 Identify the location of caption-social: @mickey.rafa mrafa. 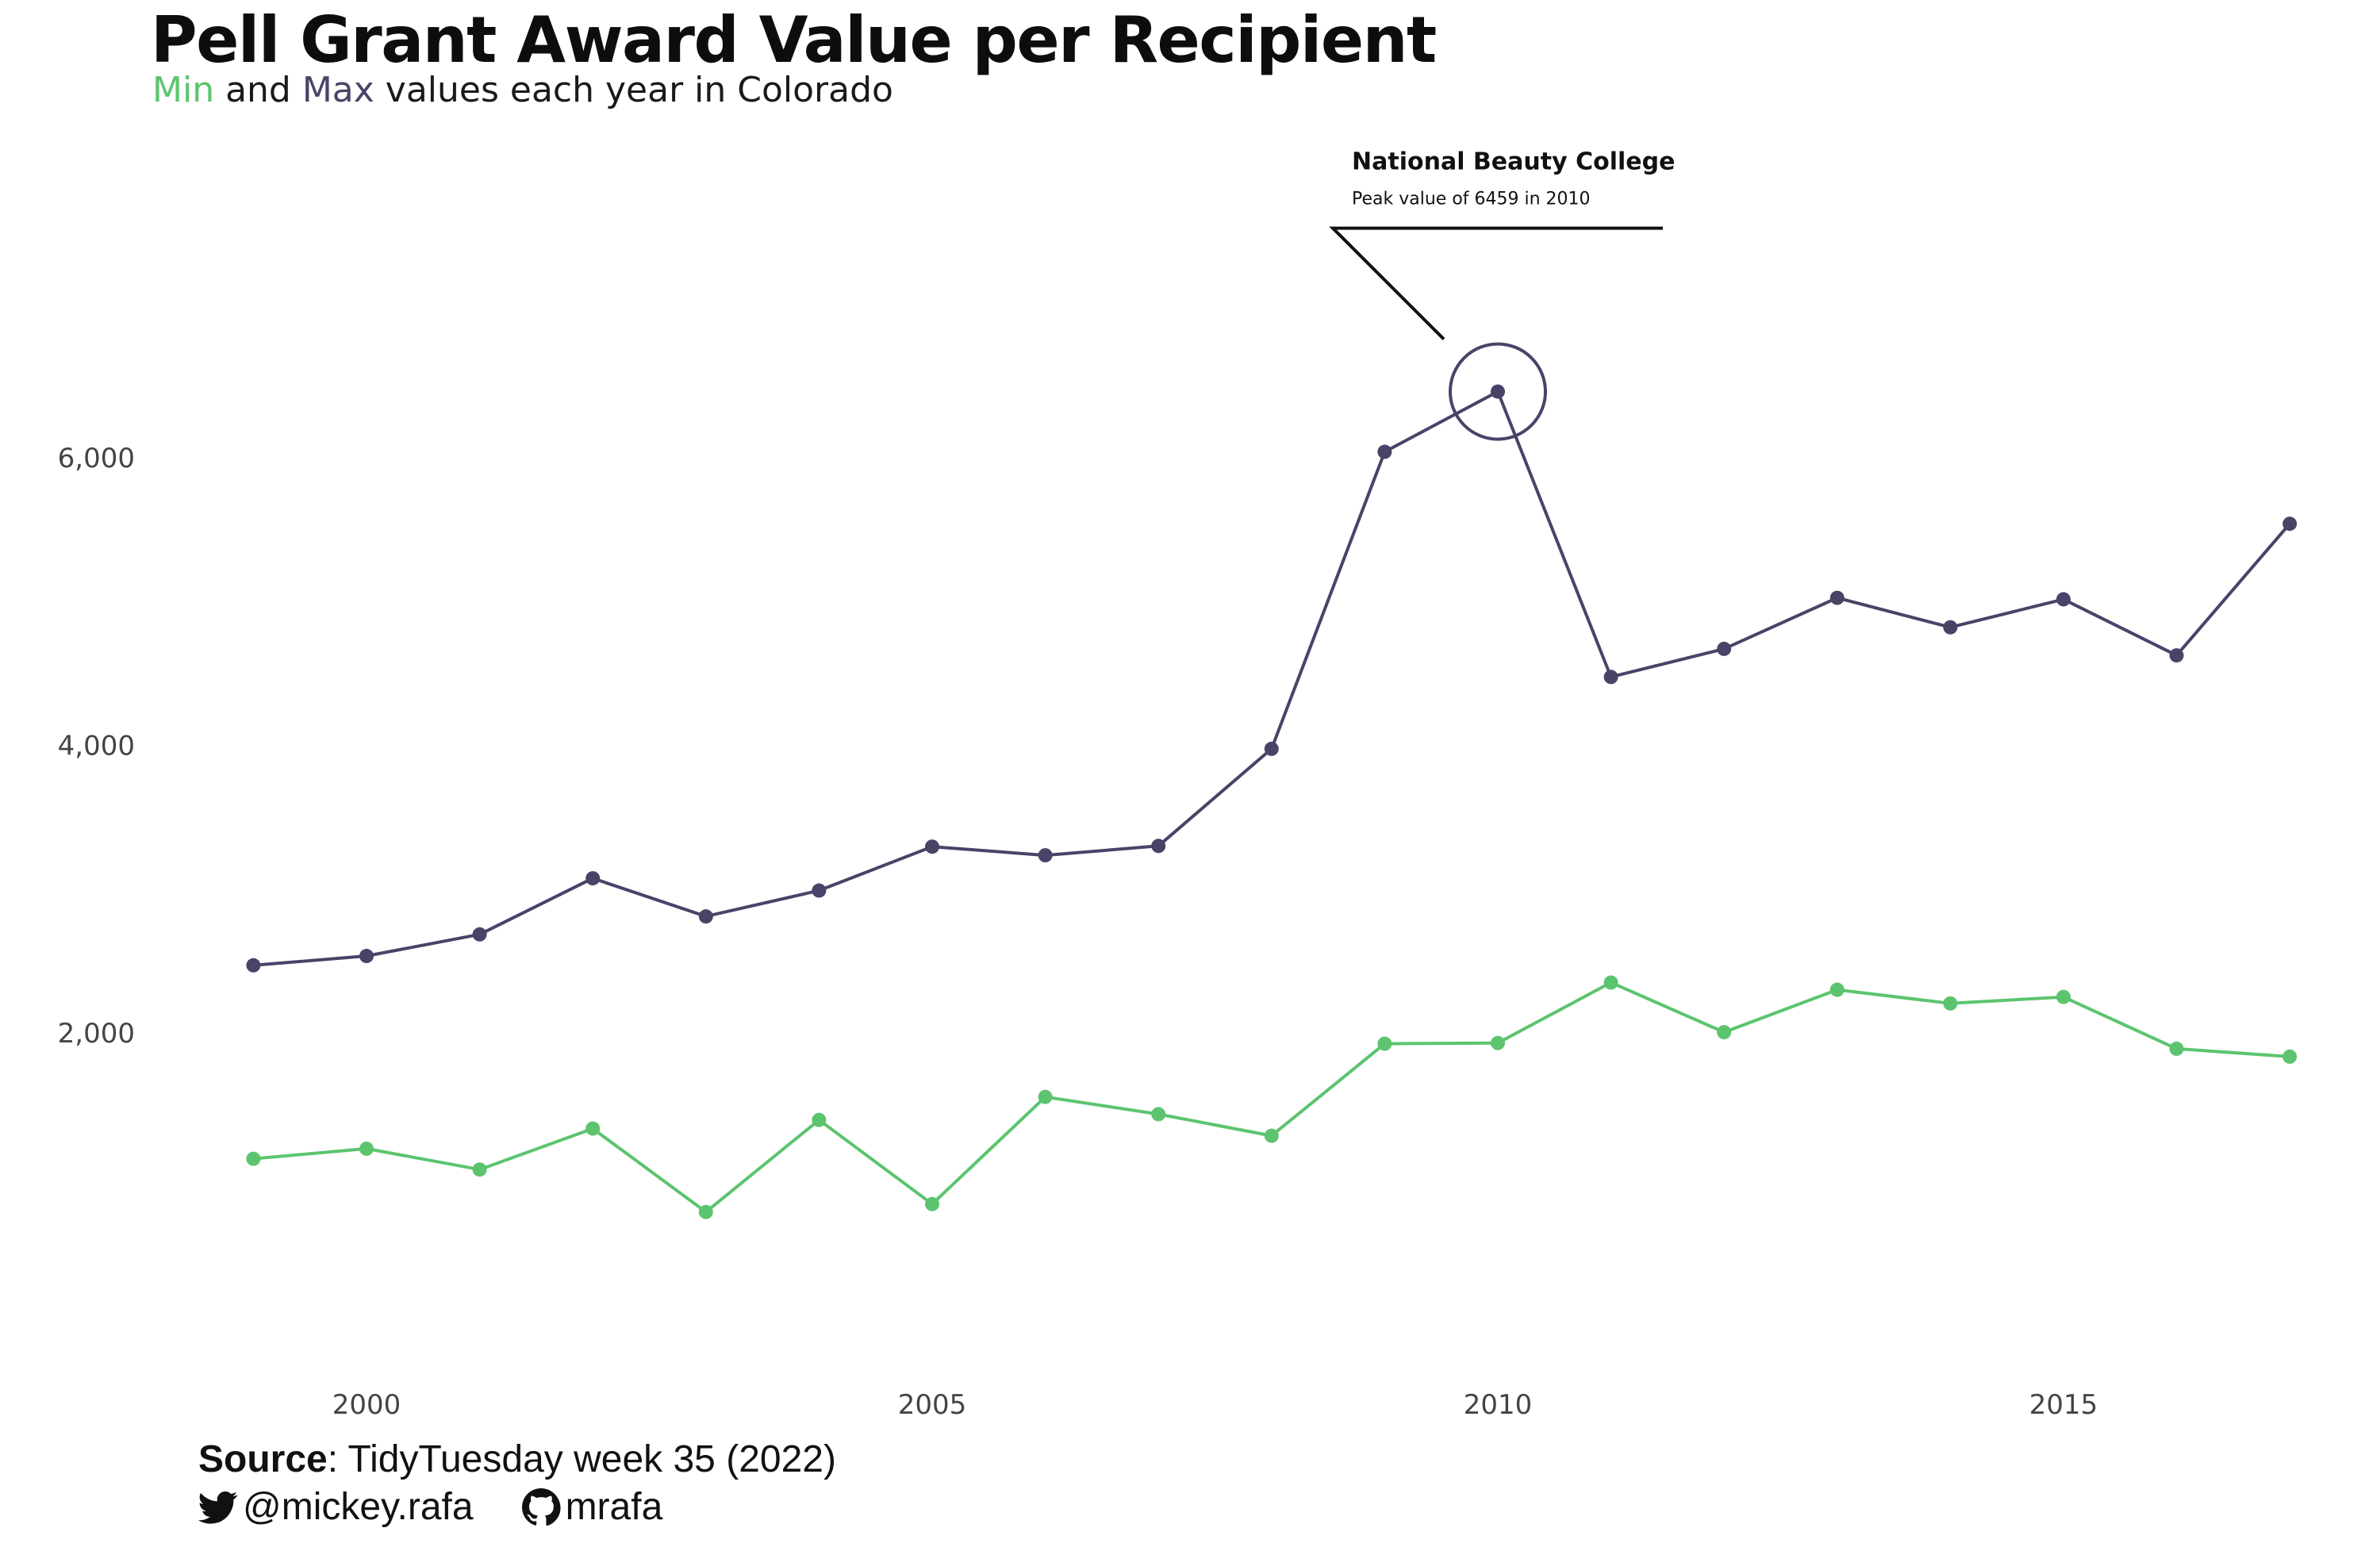
(430, 1507).